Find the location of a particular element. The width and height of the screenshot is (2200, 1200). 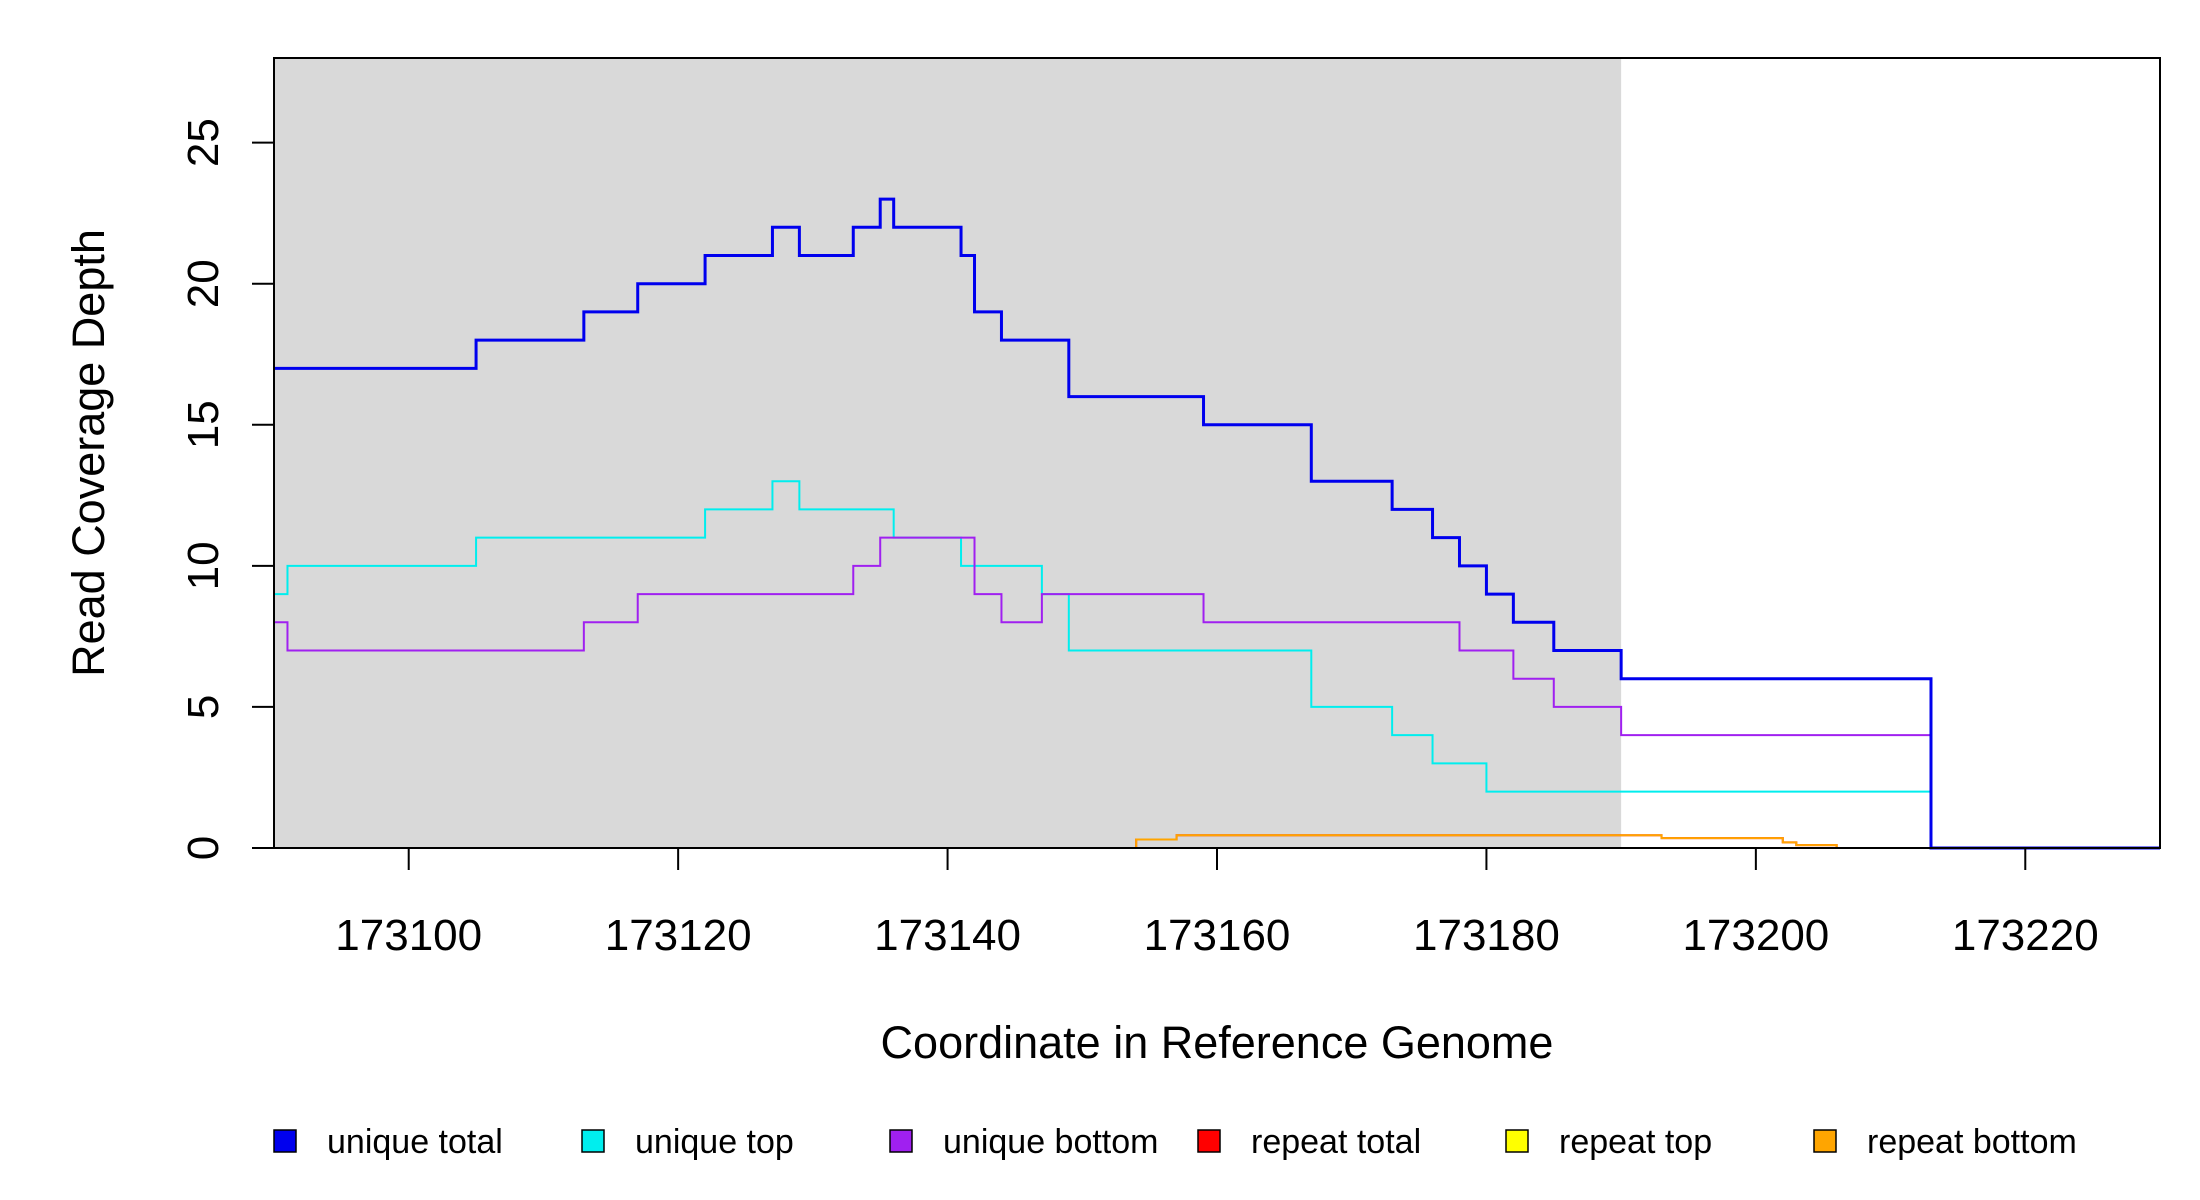

series-line-repeat-bottom is located at coordinates (1217, 841).